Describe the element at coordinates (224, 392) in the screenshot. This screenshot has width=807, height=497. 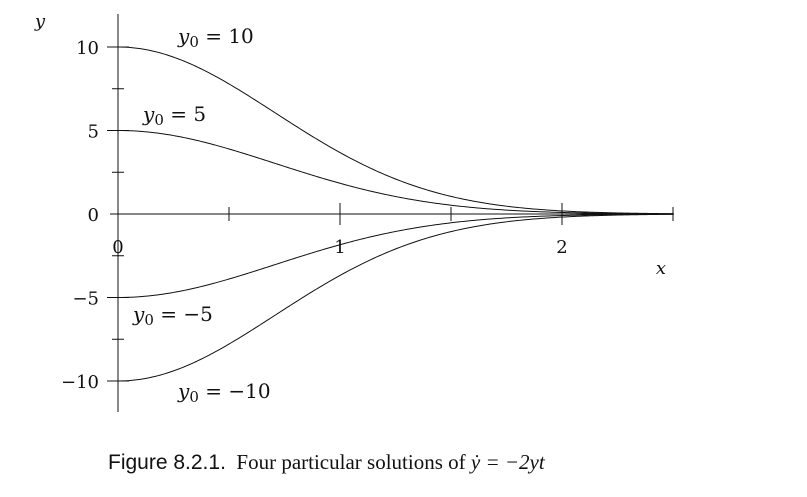
I see `curve-label: y0 = −10` at that location.